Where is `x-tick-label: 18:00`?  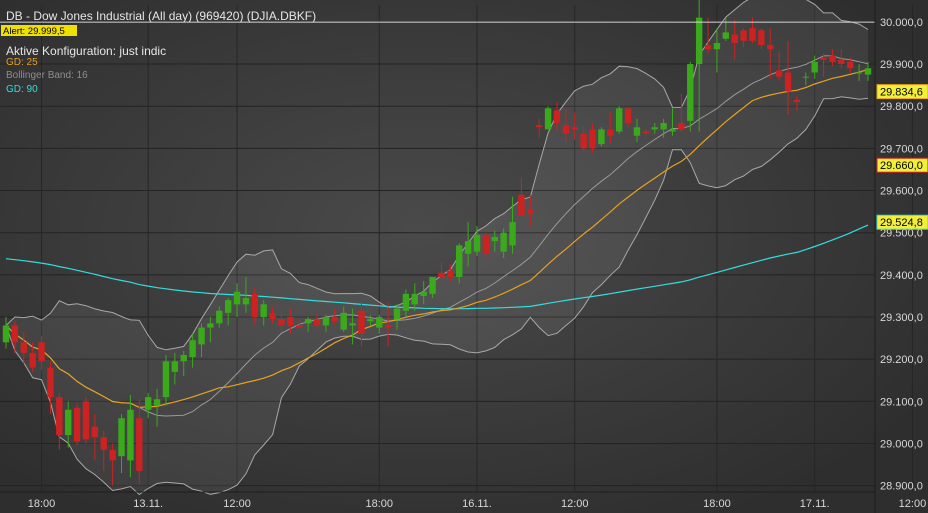 x-tick-label: 18:00 is located at coordinates (379, 504).